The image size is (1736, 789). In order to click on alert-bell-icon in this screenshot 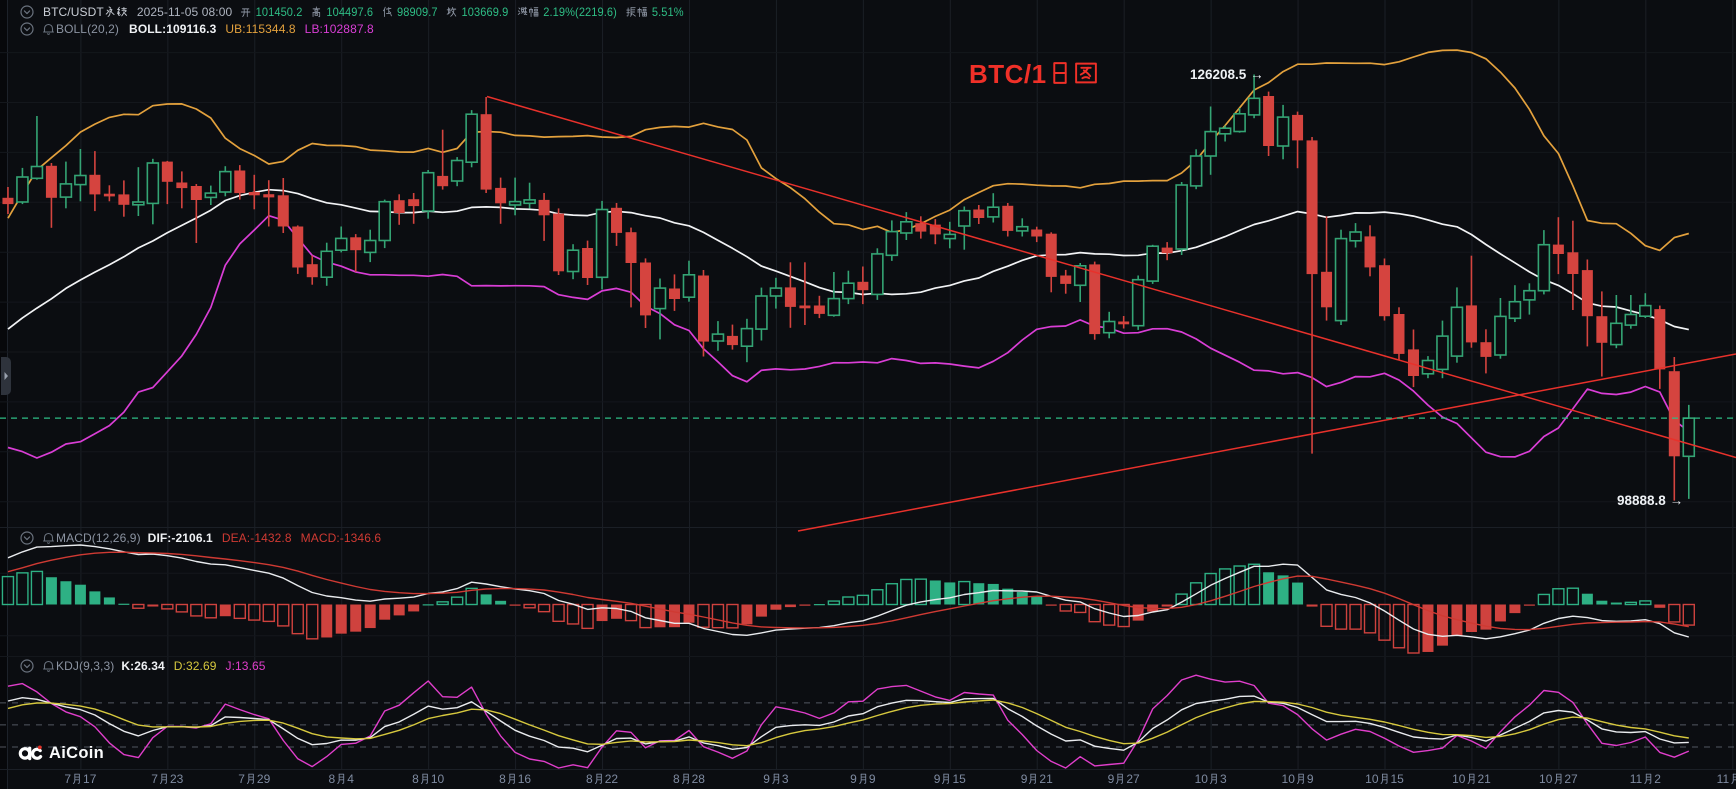, I will do `click(49, 666)`.